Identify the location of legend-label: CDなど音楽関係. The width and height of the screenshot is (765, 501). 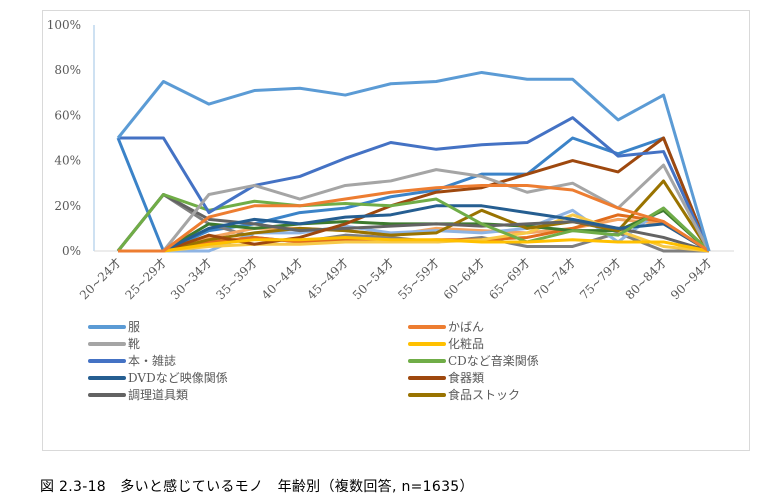
(493, 361).